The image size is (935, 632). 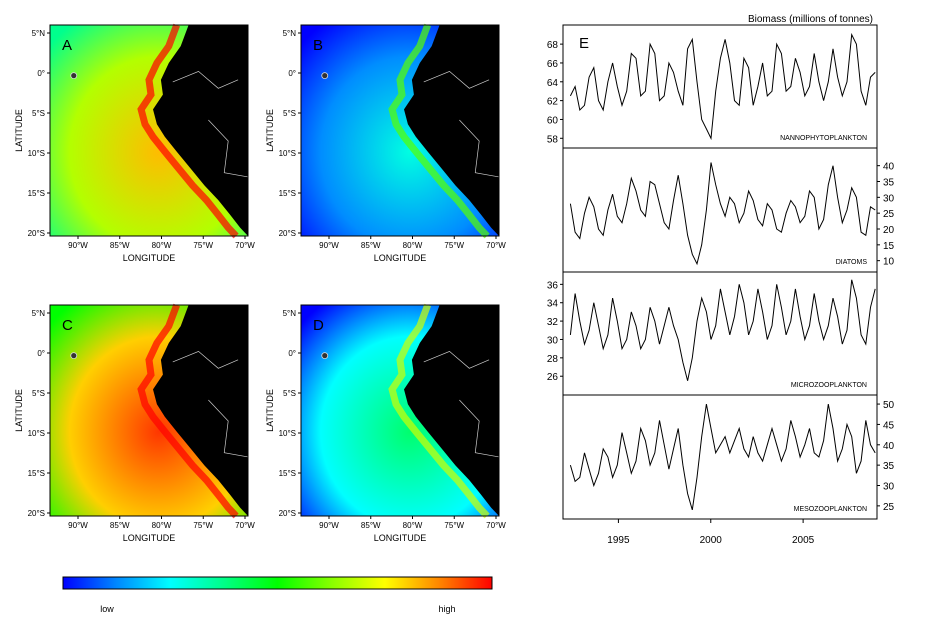 I want to click on panel-label-E: E, so click(x=584, y=43).